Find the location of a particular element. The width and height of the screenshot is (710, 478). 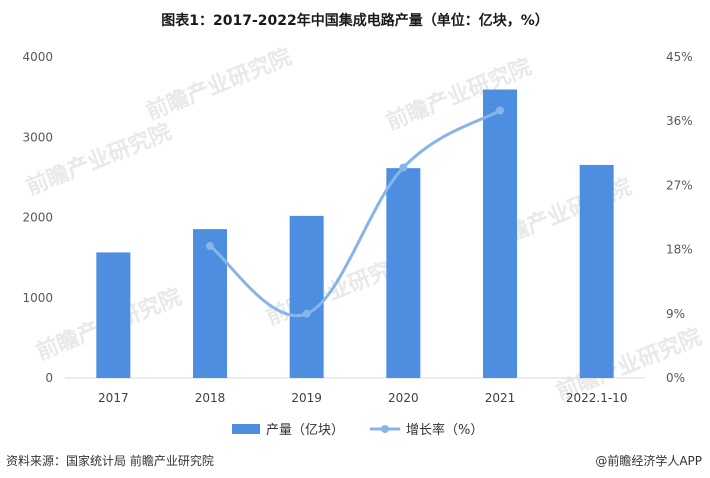

x-tick-label: 2019 is located at coordinates (306, 398).